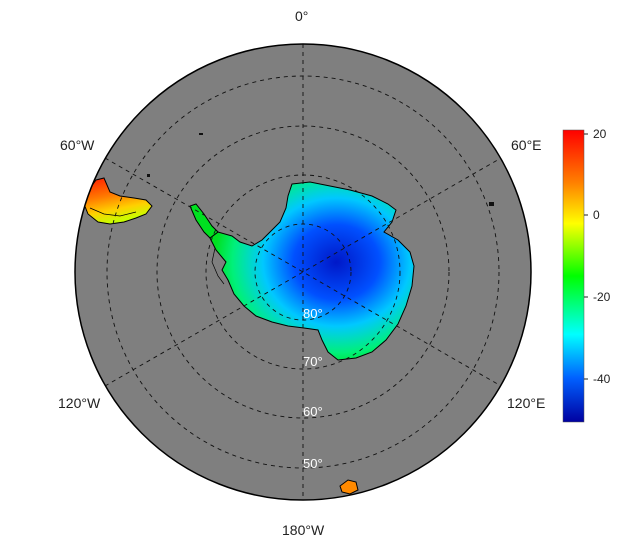  What do you see at coordinates (303, 530) in the screenshot?
I see `lon-label-180w: 180°W` at bounding box center [303, 530].